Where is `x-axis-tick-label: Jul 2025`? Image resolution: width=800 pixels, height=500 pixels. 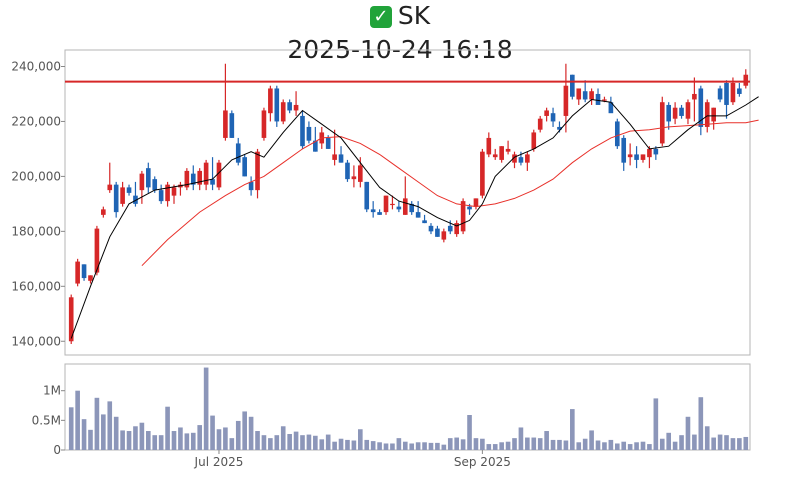
x-axis-tick-label: Jul 2025 is located at coordinates (219, 462).